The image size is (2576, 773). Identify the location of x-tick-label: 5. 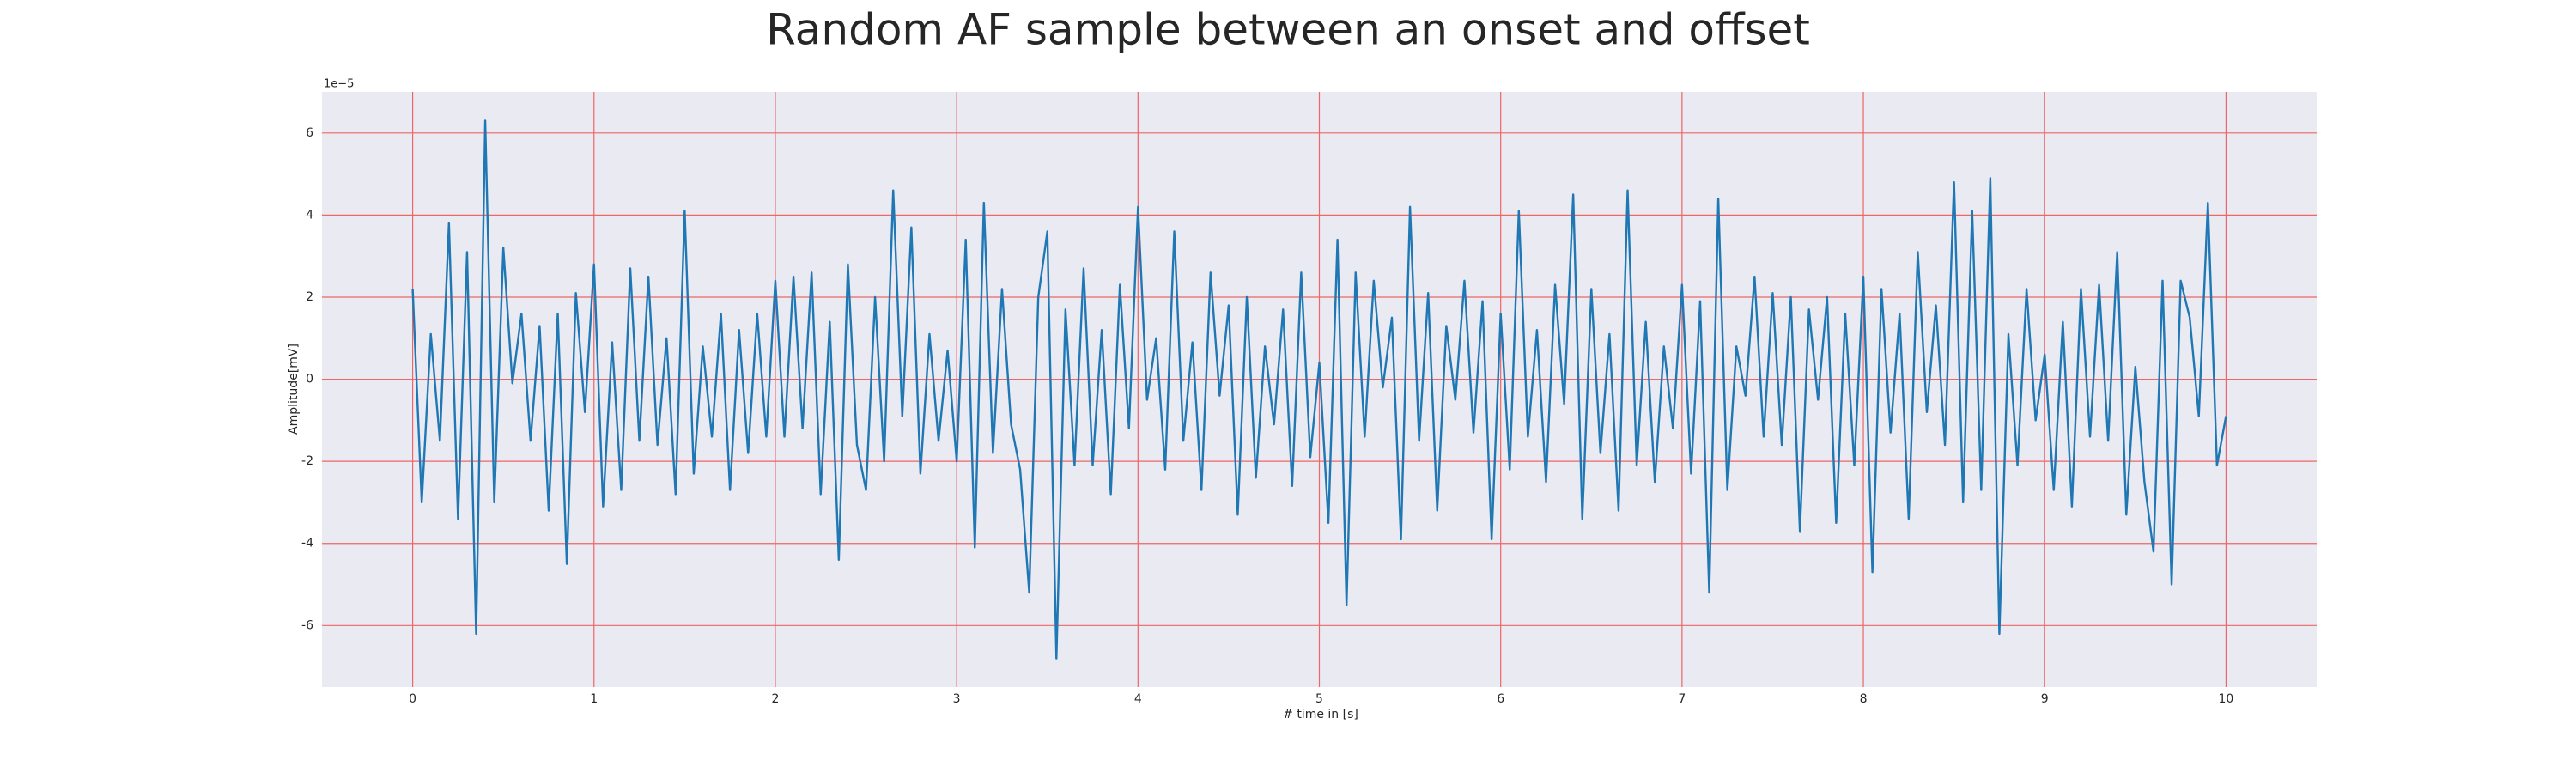
(1319, 699).